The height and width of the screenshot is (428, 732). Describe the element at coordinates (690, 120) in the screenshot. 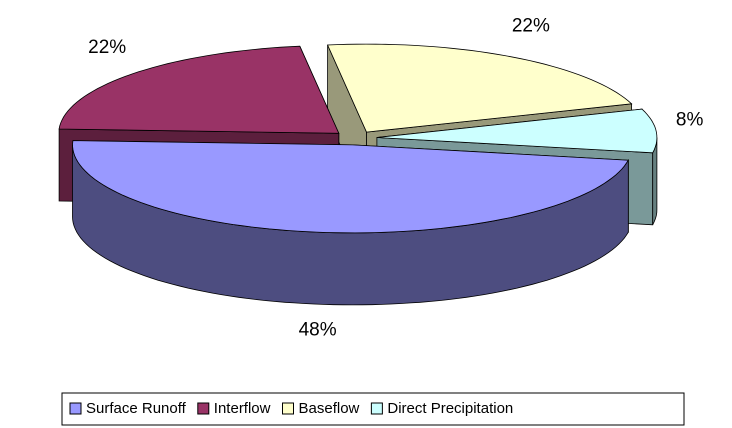

I see `data-label: 8%` at that location.